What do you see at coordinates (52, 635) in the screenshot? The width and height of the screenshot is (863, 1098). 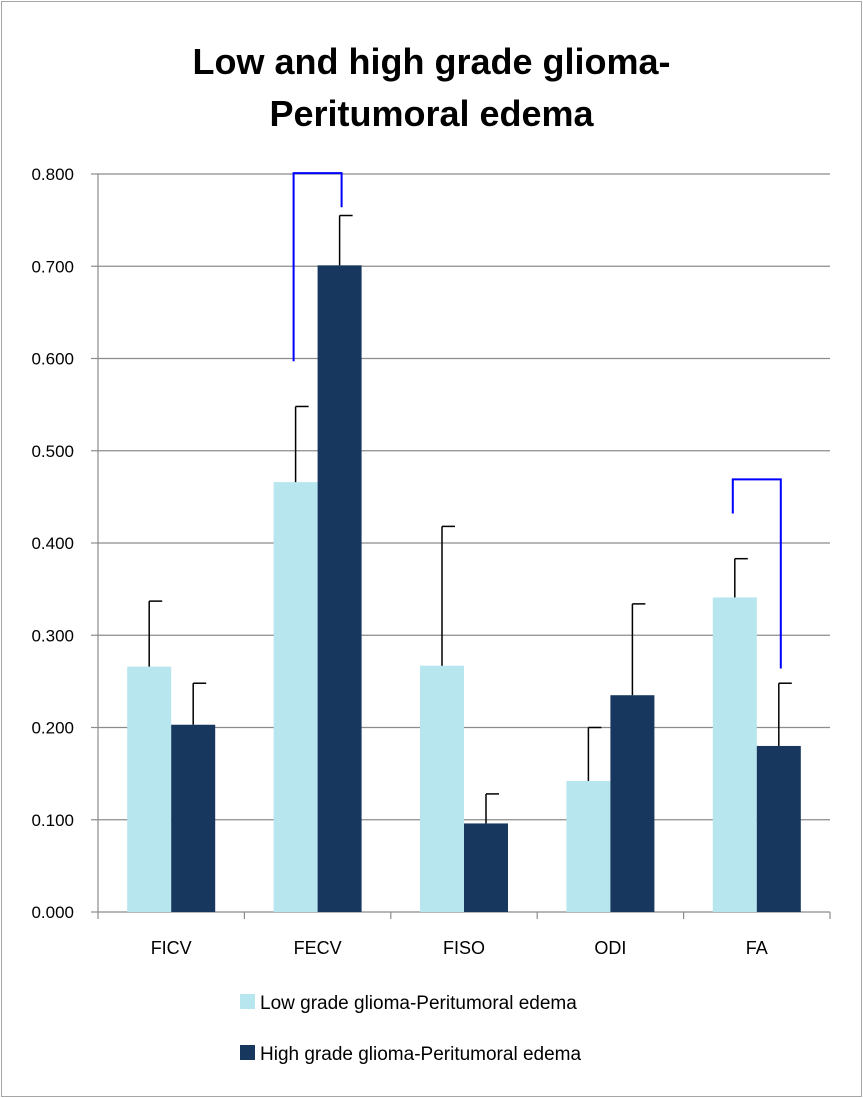 I see `y-tick-label: 0.300` at bounding box center [52, 635].